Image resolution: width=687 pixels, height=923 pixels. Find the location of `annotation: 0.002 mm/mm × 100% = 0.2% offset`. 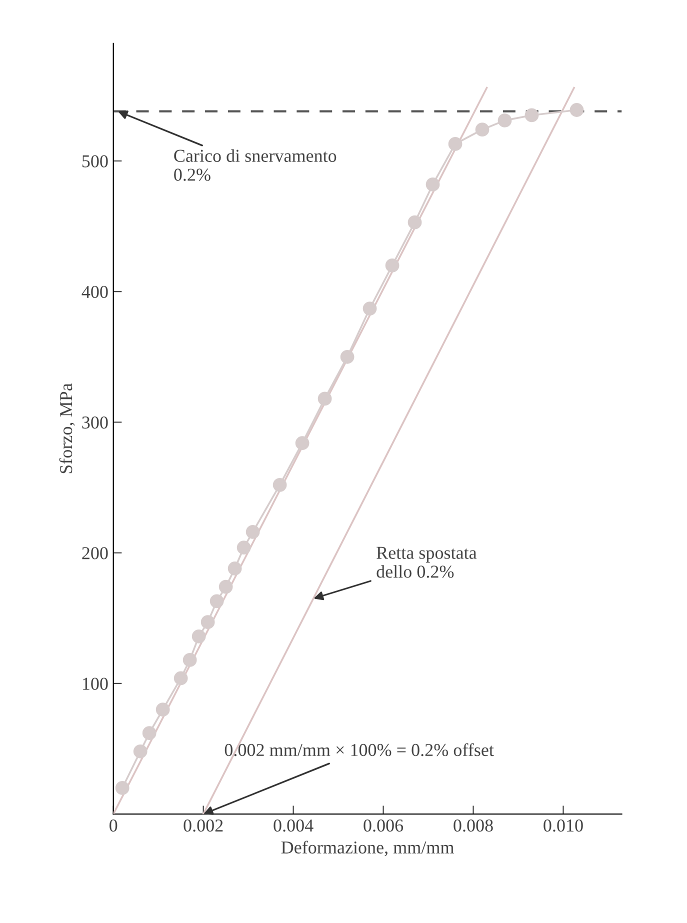

annotation: 0.002 mm/mm × 100% = 0.2% offset is located at coordinates (359, 749).